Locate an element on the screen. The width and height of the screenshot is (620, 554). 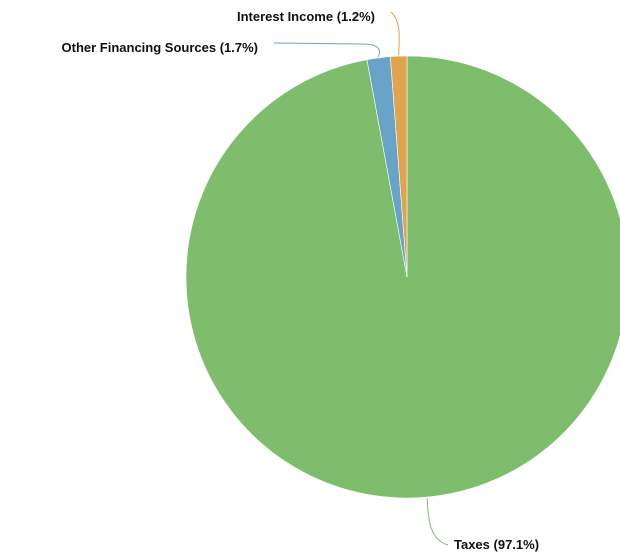
leader-line-taxes is located at coordinates (437, 522).